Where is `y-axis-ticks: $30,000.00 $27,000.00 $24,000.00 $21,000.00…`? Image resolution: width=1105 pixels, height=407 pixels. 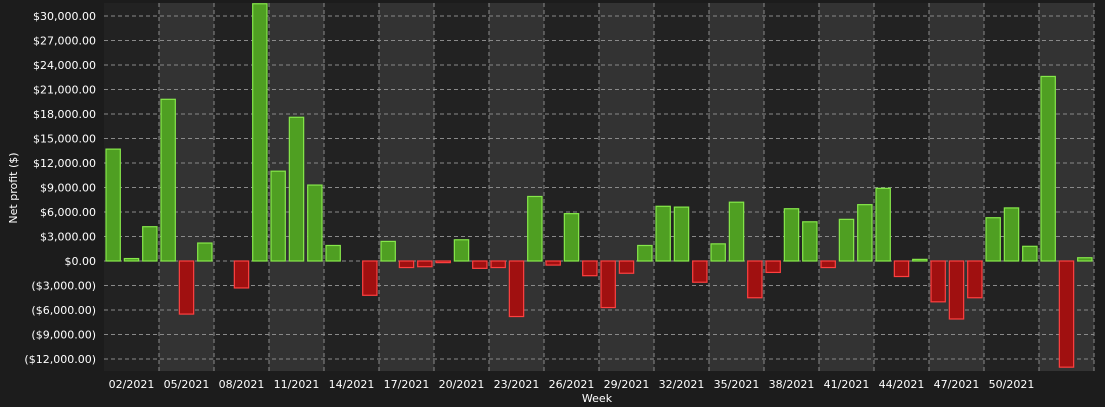 y-axis-ticks: $30,000.00 $27,000.00 $24,000.00 $21,000.00… is located at coordinates (60, 188).